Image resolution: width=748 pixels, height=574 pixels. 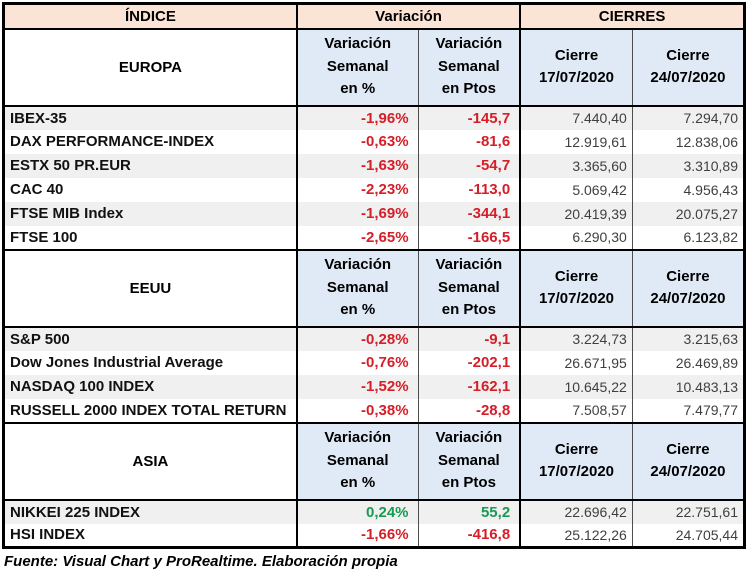 I want to click on index-row: FTSE 100 -2,65% -166,5 6.290,30 6.123,82, so click(x=374, y=237).